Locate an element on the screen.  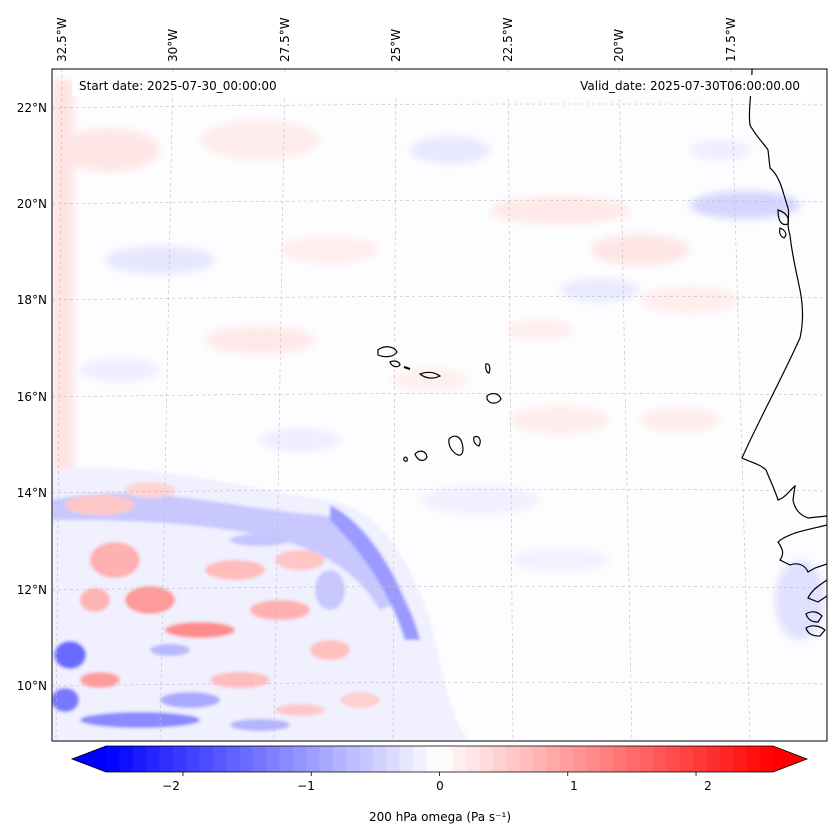
lat-label: 16°N is located at coordinates (32, 397).